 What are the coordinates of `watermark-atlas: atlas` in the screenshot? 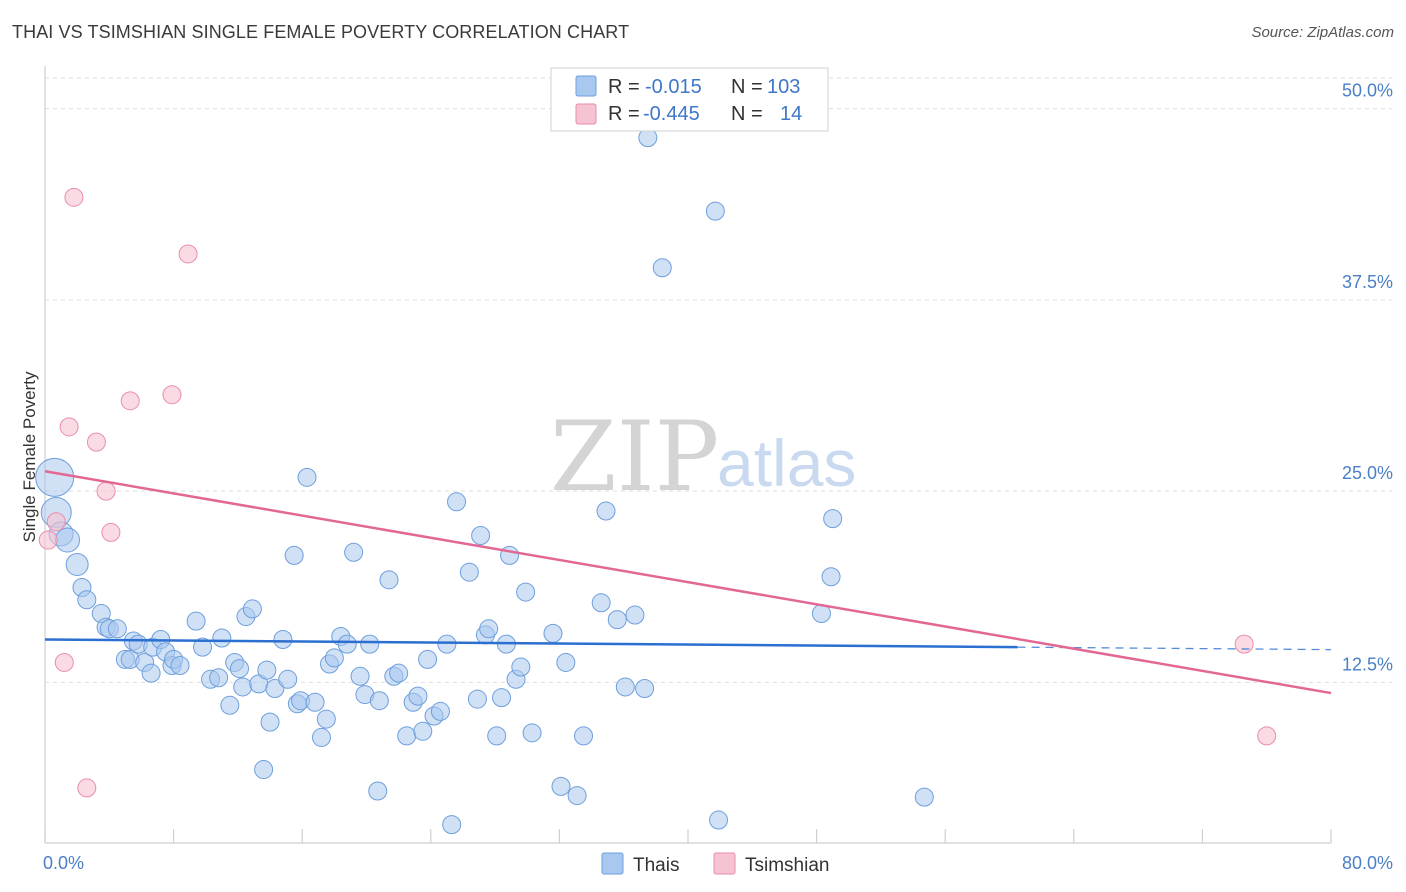 It's located at (786, 463).